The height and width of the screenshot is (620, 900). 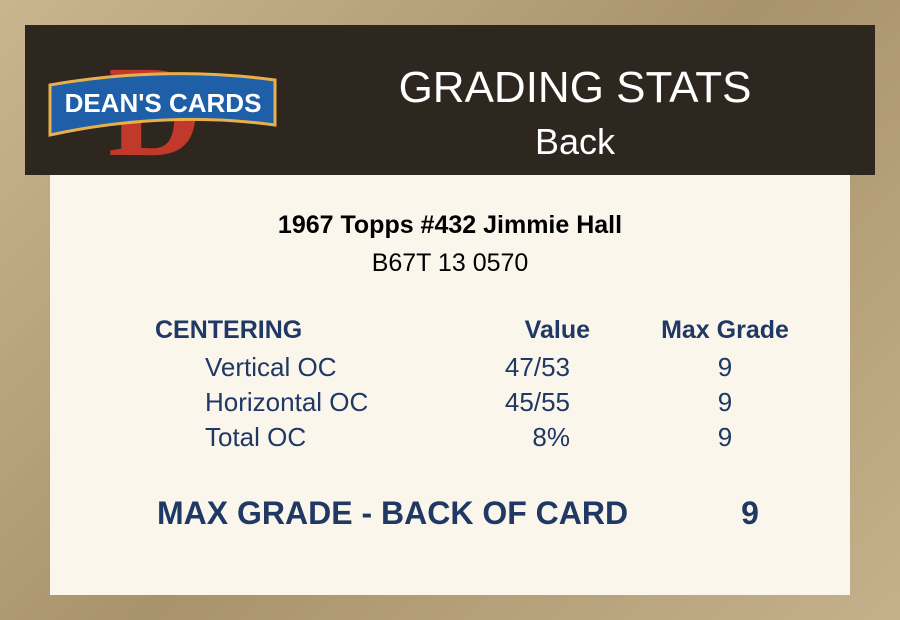 What do you see at coordinates (287, 402) in the screenshot?
I see `cell: Horizontal OC` at bounding box center [287, 402].